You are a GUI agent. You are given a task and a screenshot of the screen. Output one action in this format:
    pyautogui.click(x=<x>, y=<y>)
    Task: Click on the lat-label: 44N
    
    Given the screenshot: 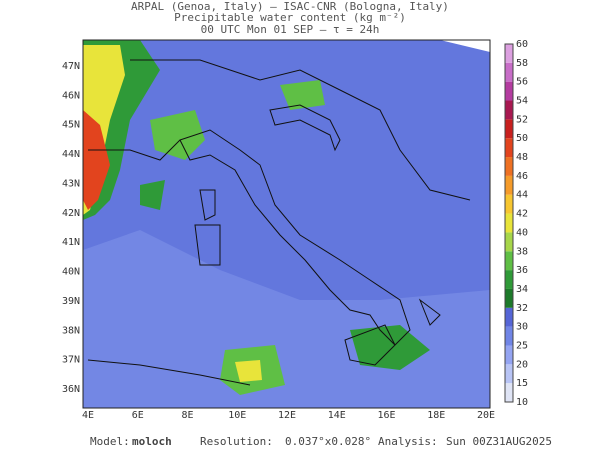 What is the action you would take?
    pyautogui.click(x=71, y=154)
    